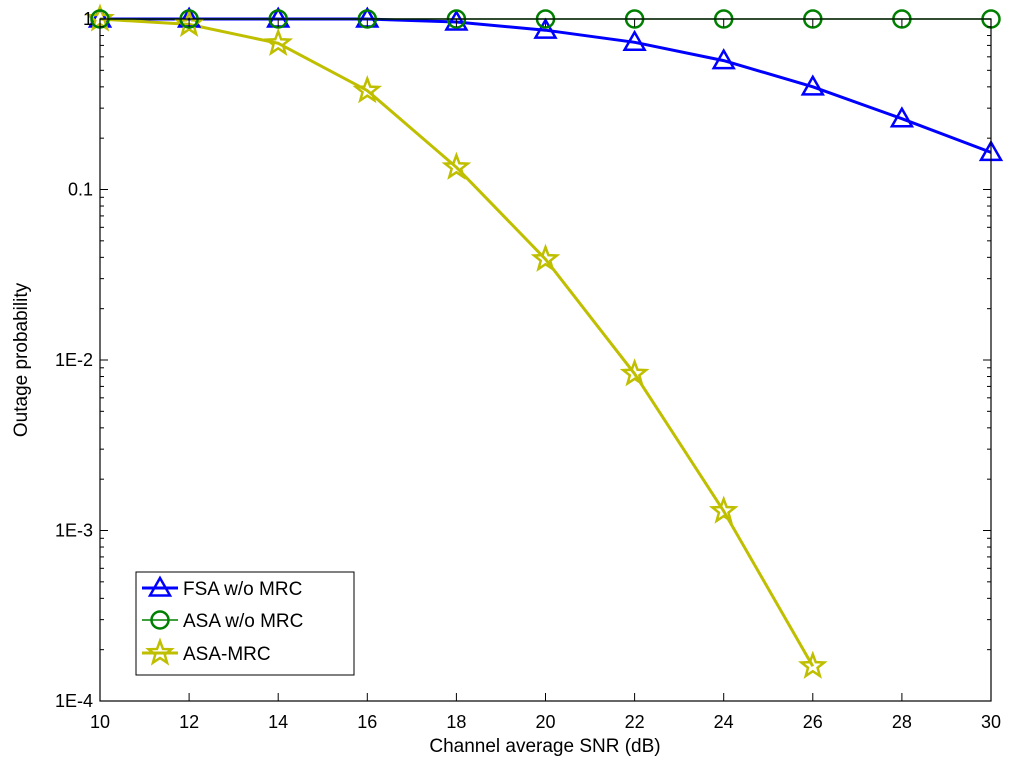 The width and height of the screenshot is (1012, 761). Describe the element at coordinates (813, 722) in the screenshot. I see `x-tick-label: 26` at that location.